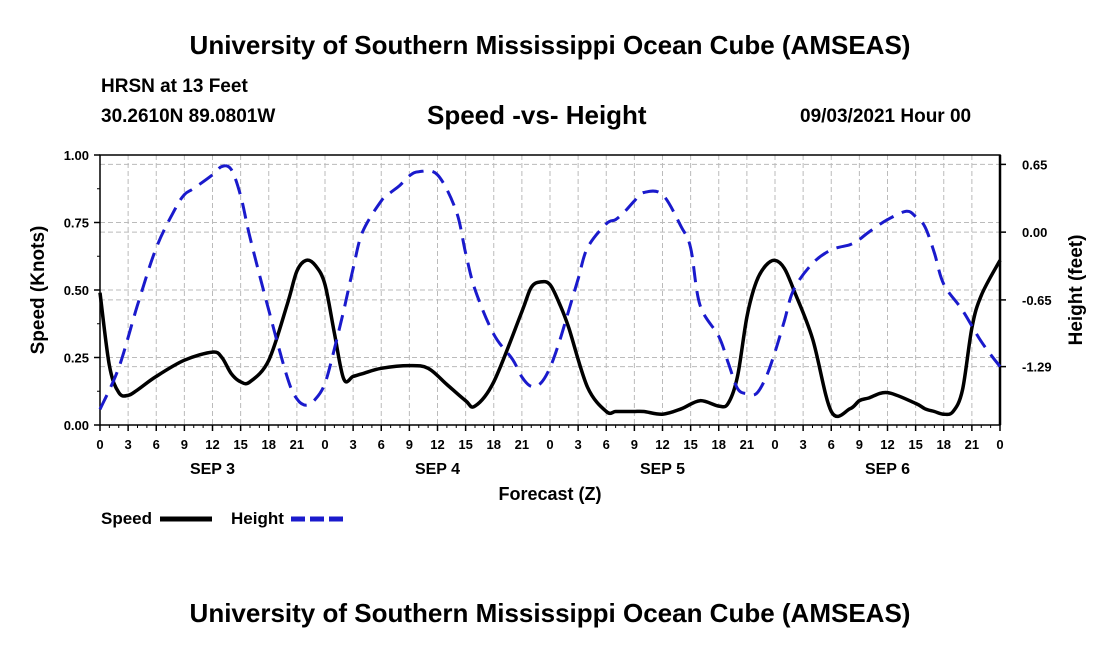 The height and width of the screenshot is (650, 1100). I want to click on coordinates-label: 30.2610N 89.0801W, so click(188, 116).